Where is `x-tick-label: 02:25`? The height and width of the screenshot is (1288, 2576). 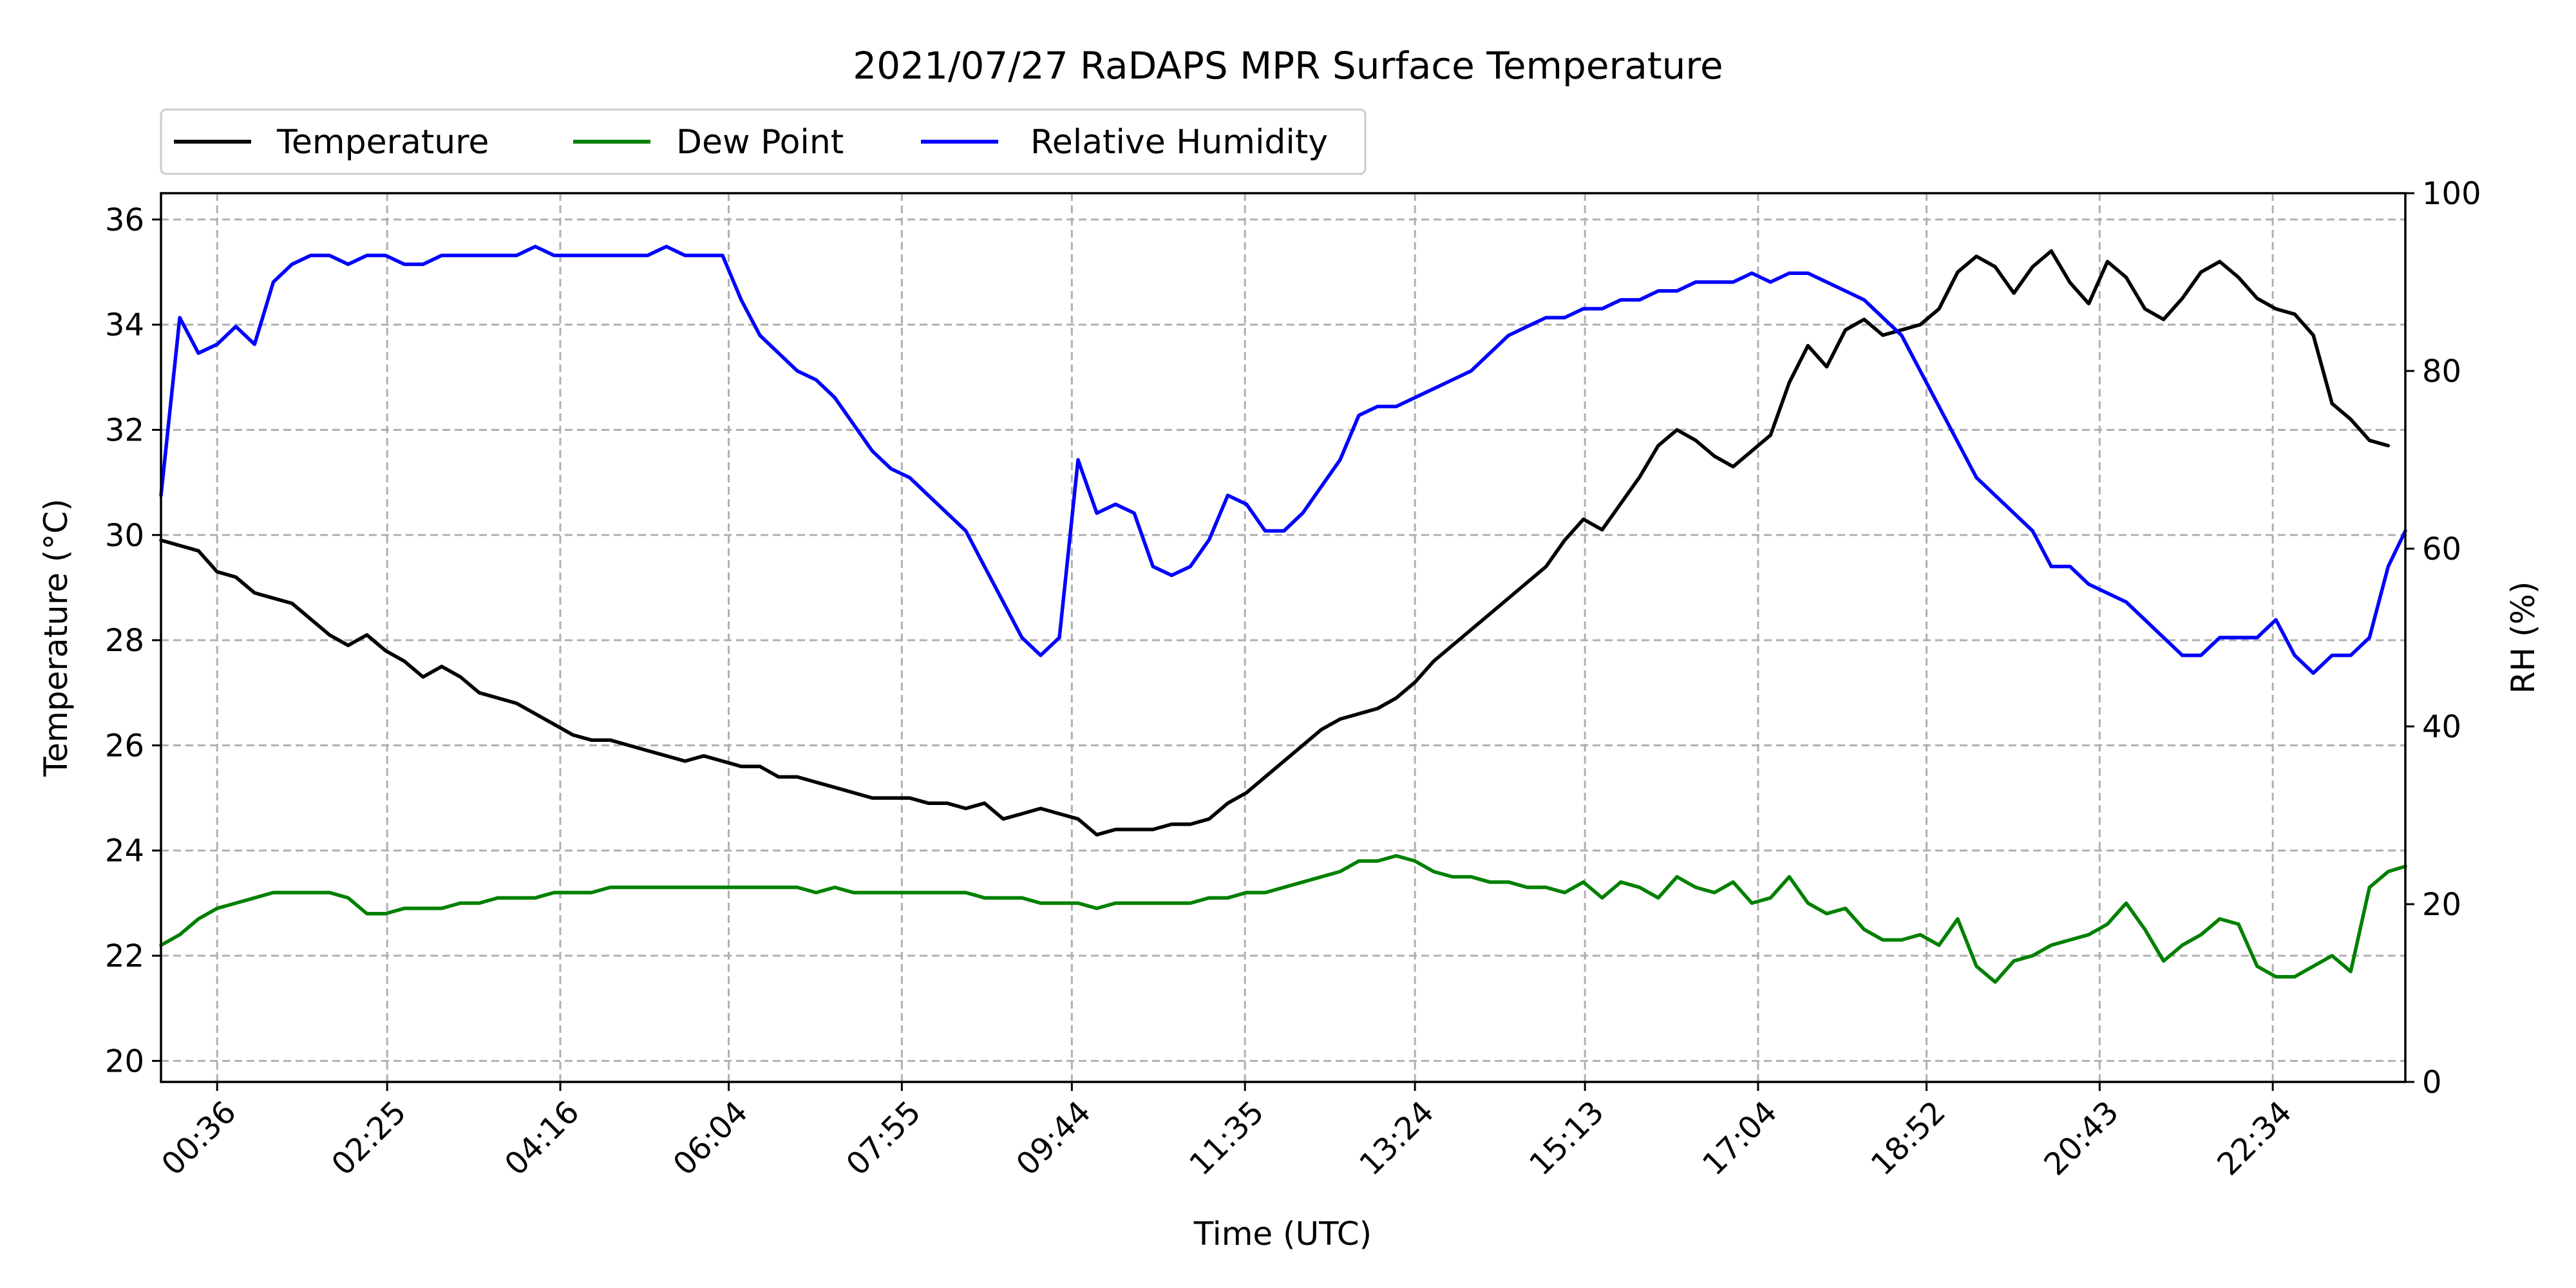 x-tick-label: 02:25 is located at coordinates (369, 1138).